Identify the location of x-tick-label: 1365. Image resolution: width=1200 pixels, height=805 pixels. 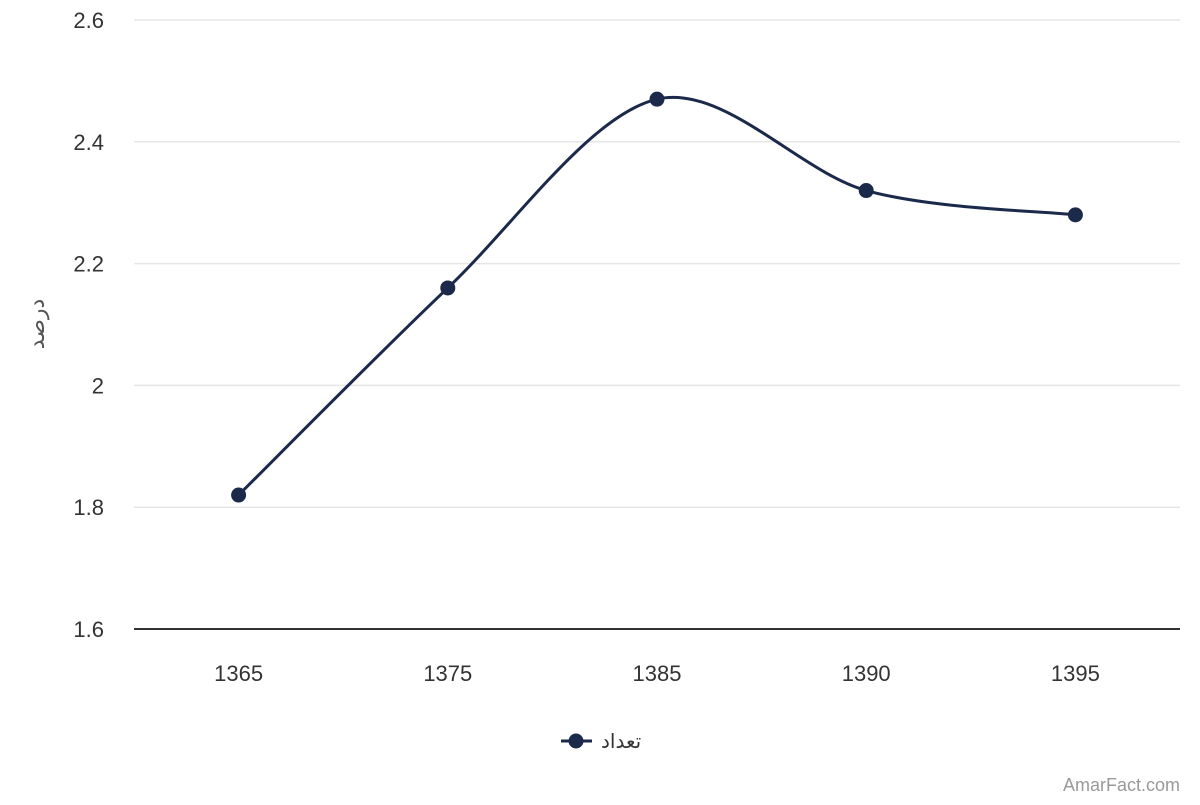
(238, 673).